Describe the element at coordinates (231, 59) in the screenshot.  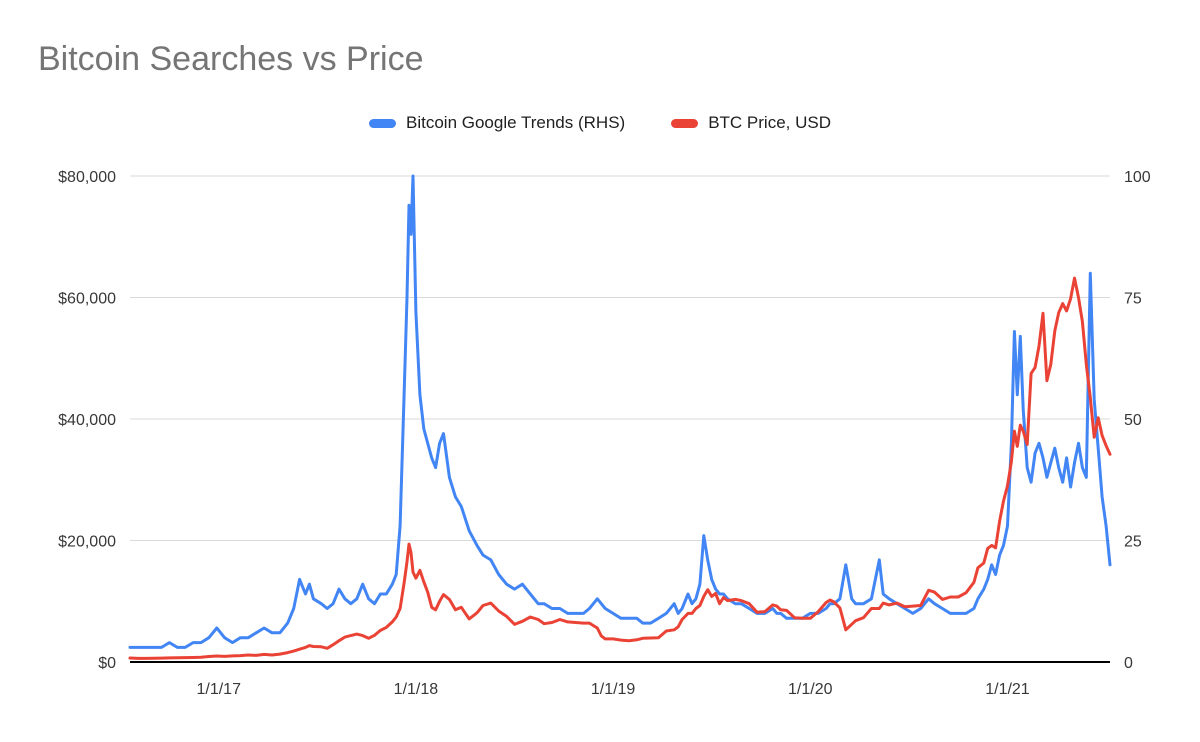
I see `chart-title: Bitcoin Searches vs Price` at that location.